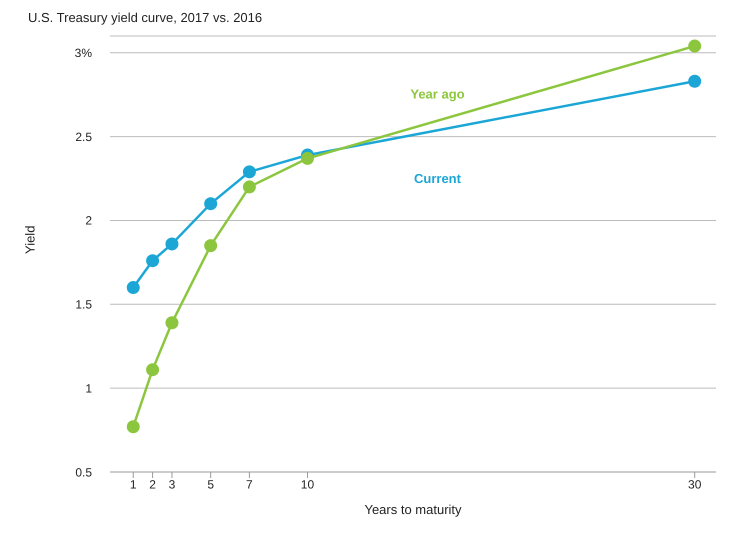  Describe the element at coordinates (172, 485) in the screenshot. I see `x-tick-label: 3` at that location.